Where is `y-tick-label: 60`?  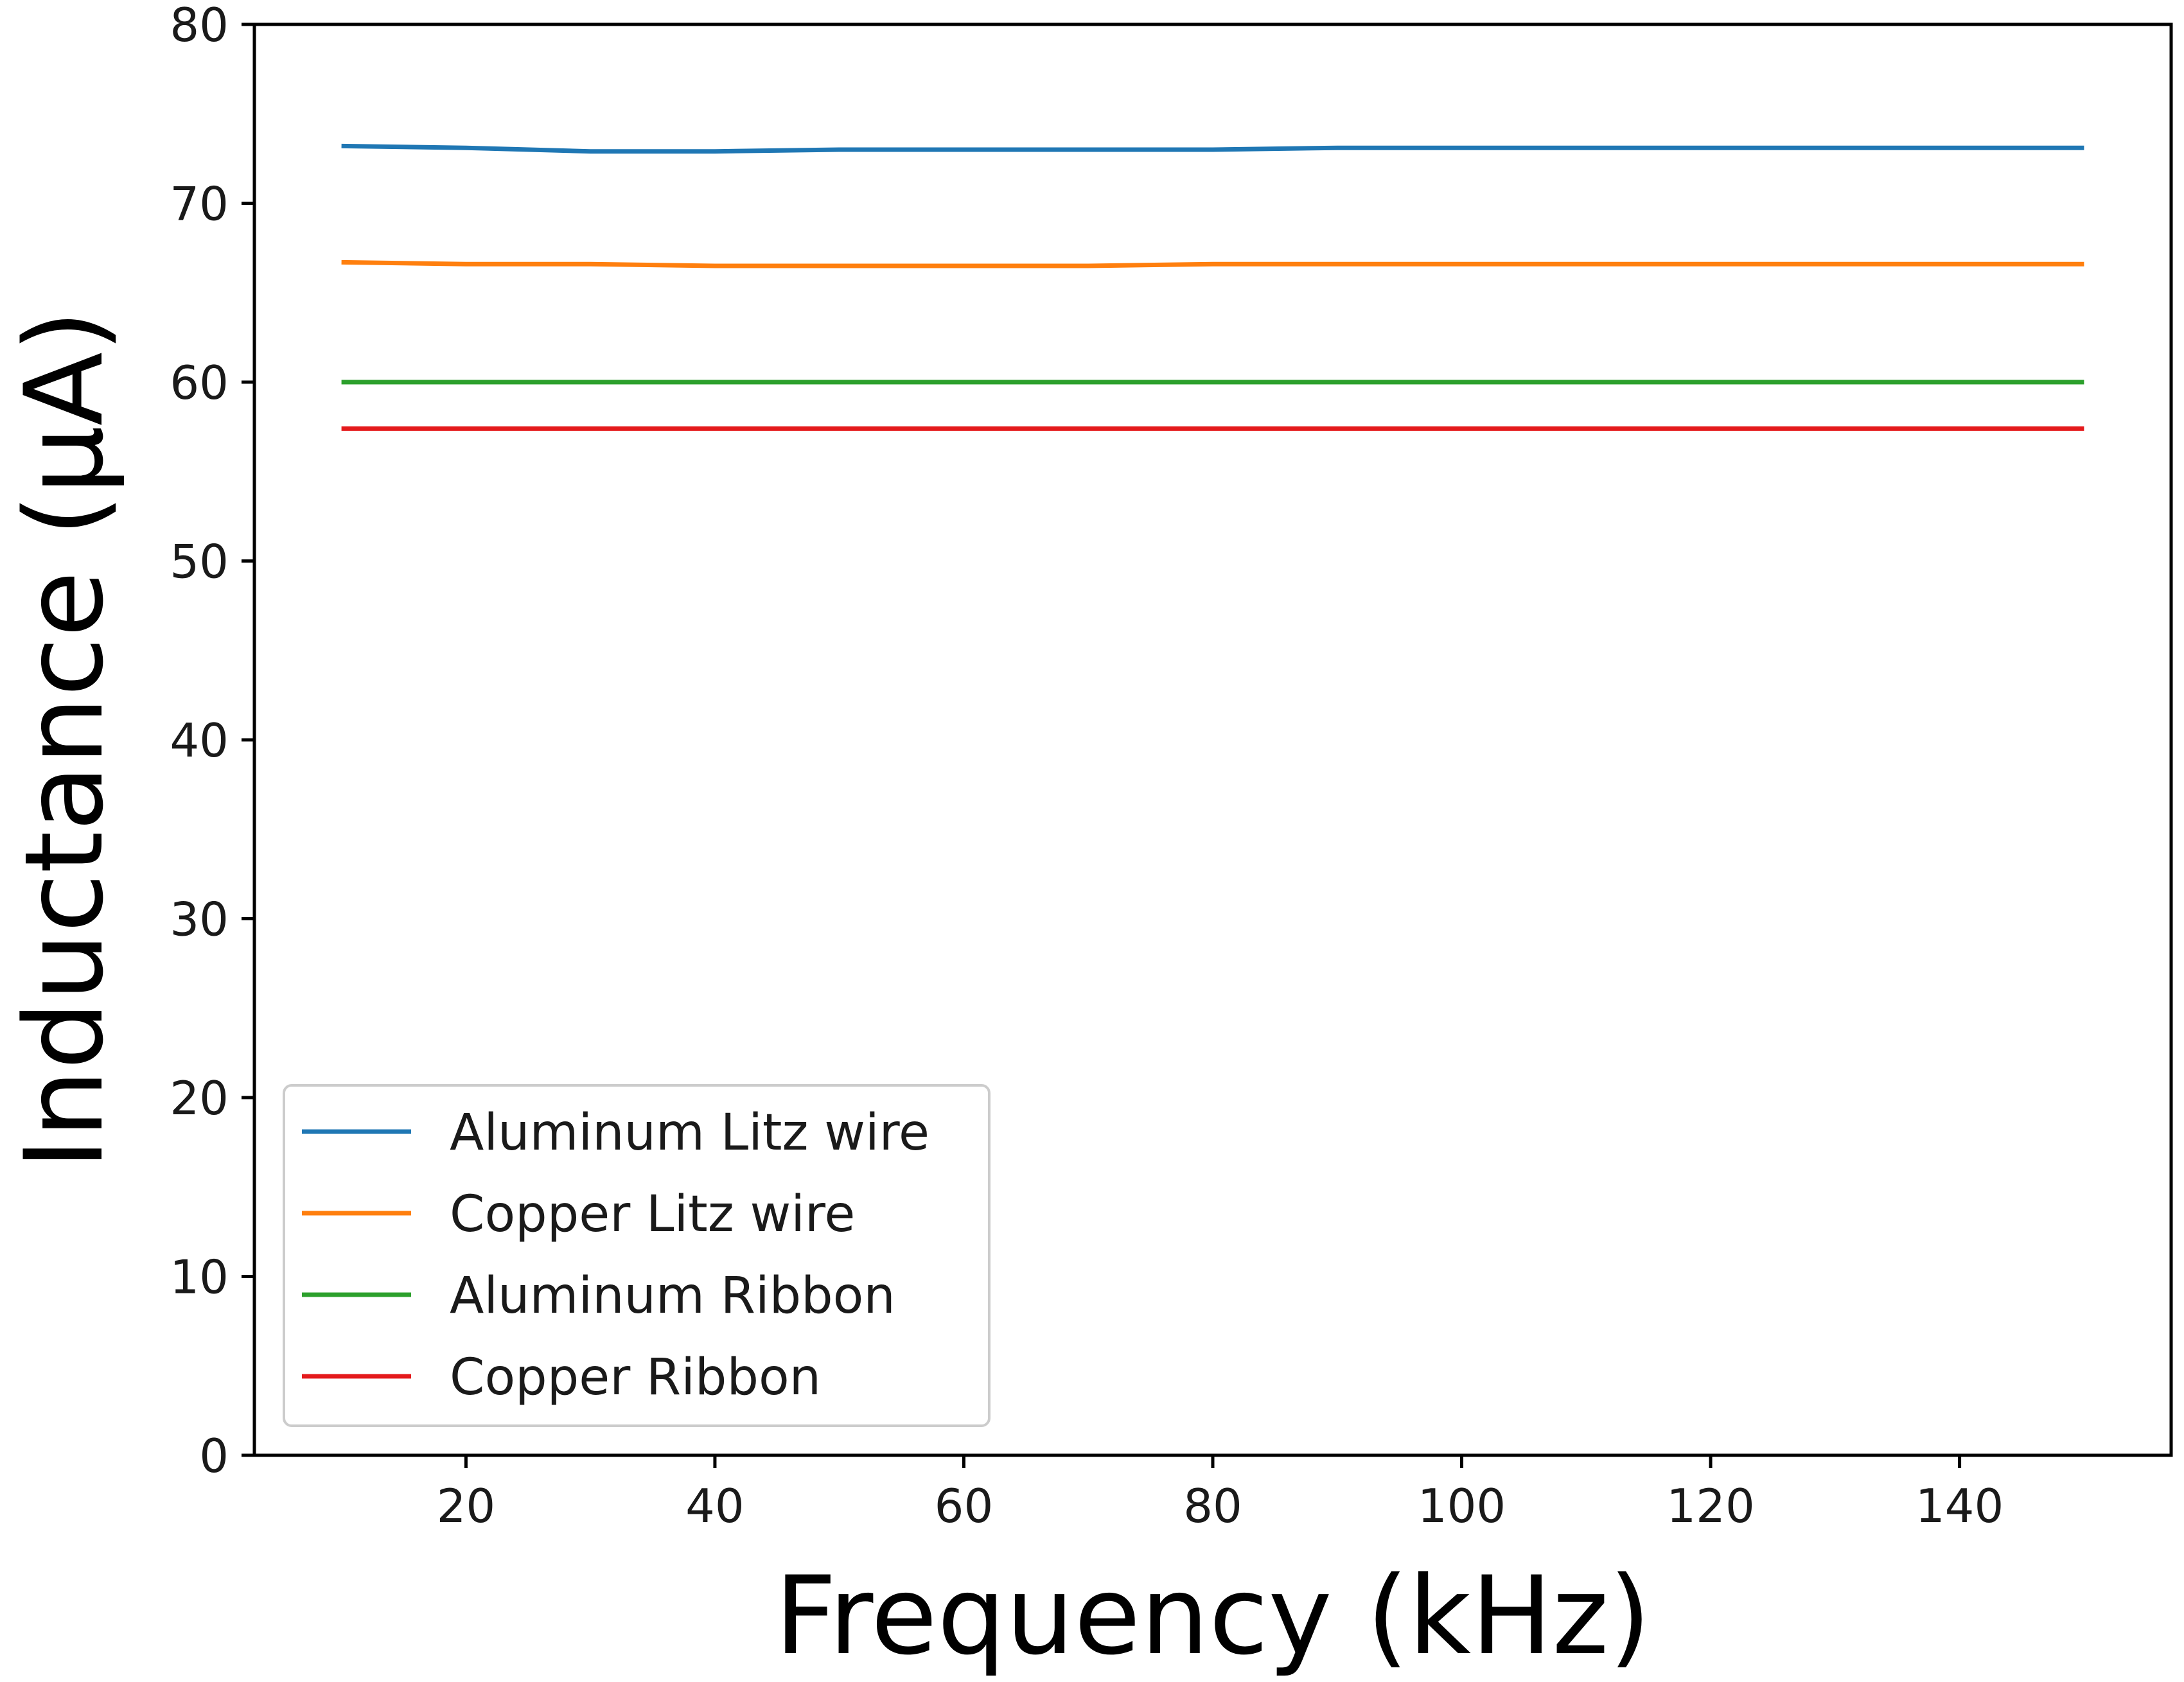
y-tick-label: 60 is located at coordinates (199, 383).